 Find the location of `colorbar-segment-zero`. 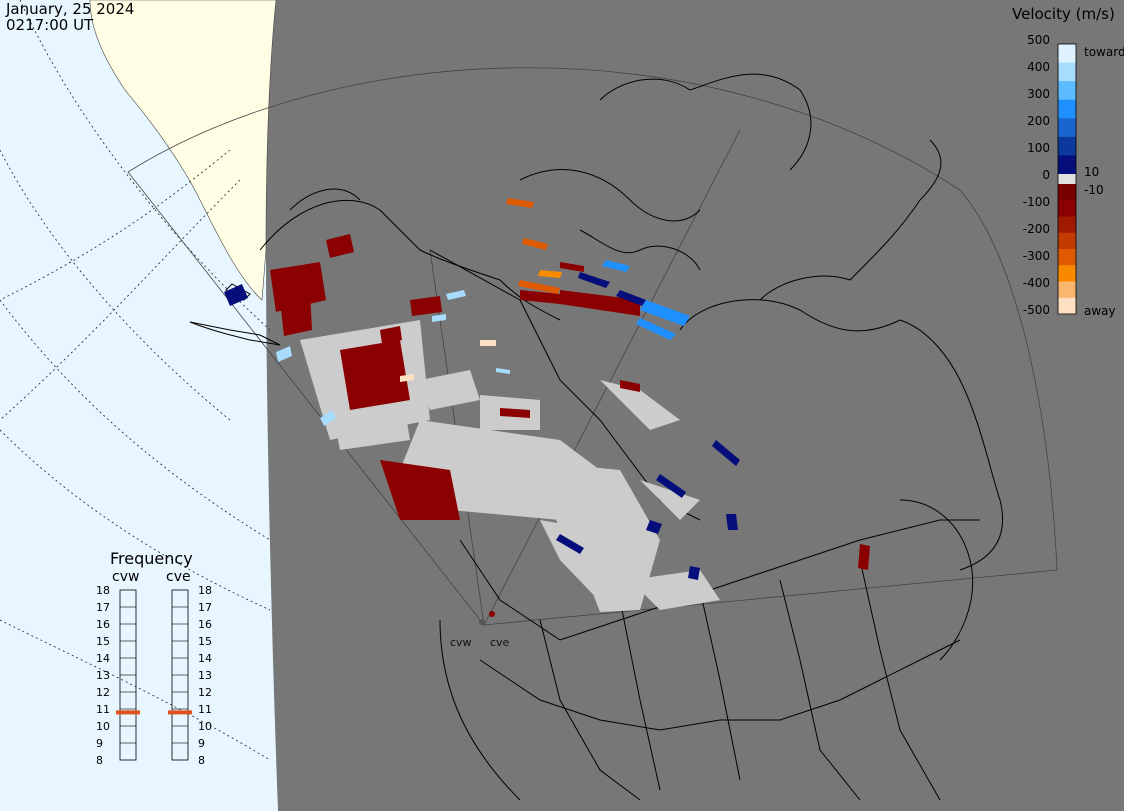

colorbar-segment-zero is located at coordinates (1067, 179).